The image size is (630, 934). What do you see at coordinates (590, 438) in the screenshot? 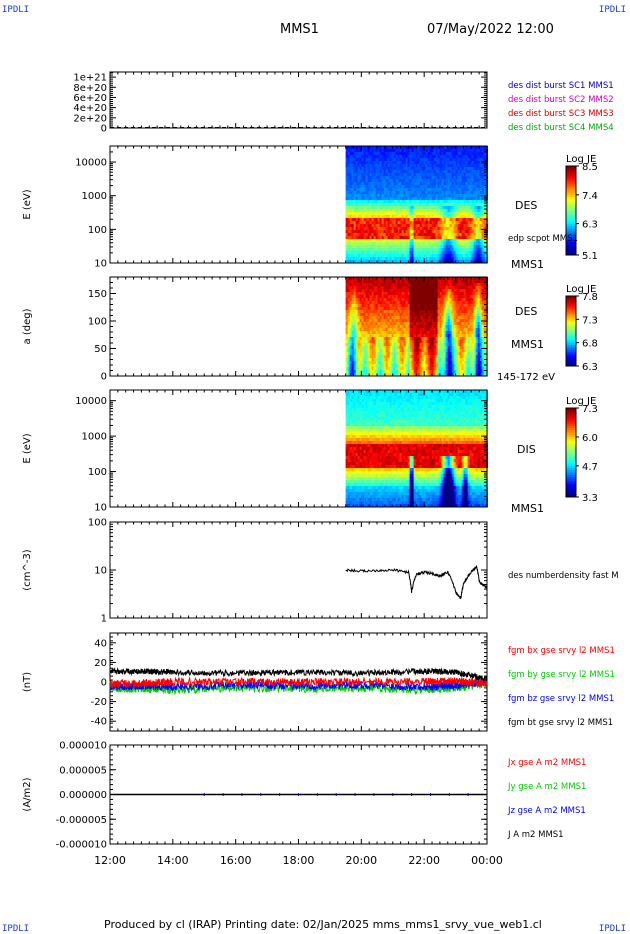
I see `colorbar-tick-label: 6.0` at bounding box center [590, 438].